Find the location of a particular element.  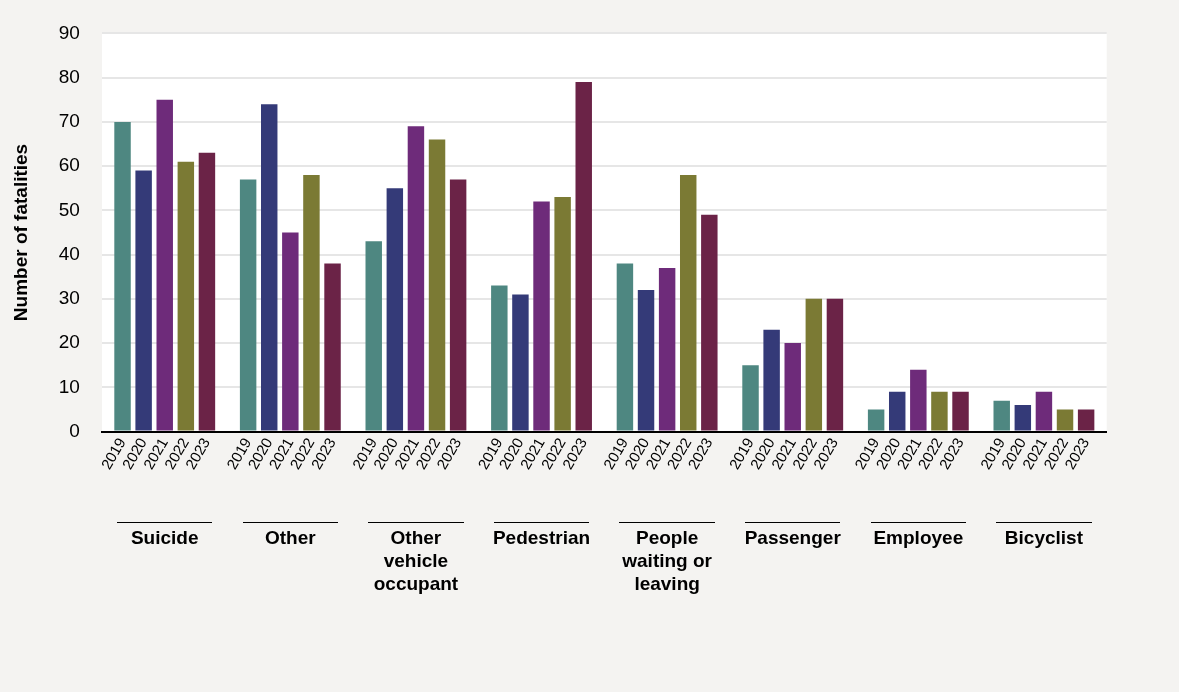

x-tick-label: Employee is located at coordinates (918, 538).